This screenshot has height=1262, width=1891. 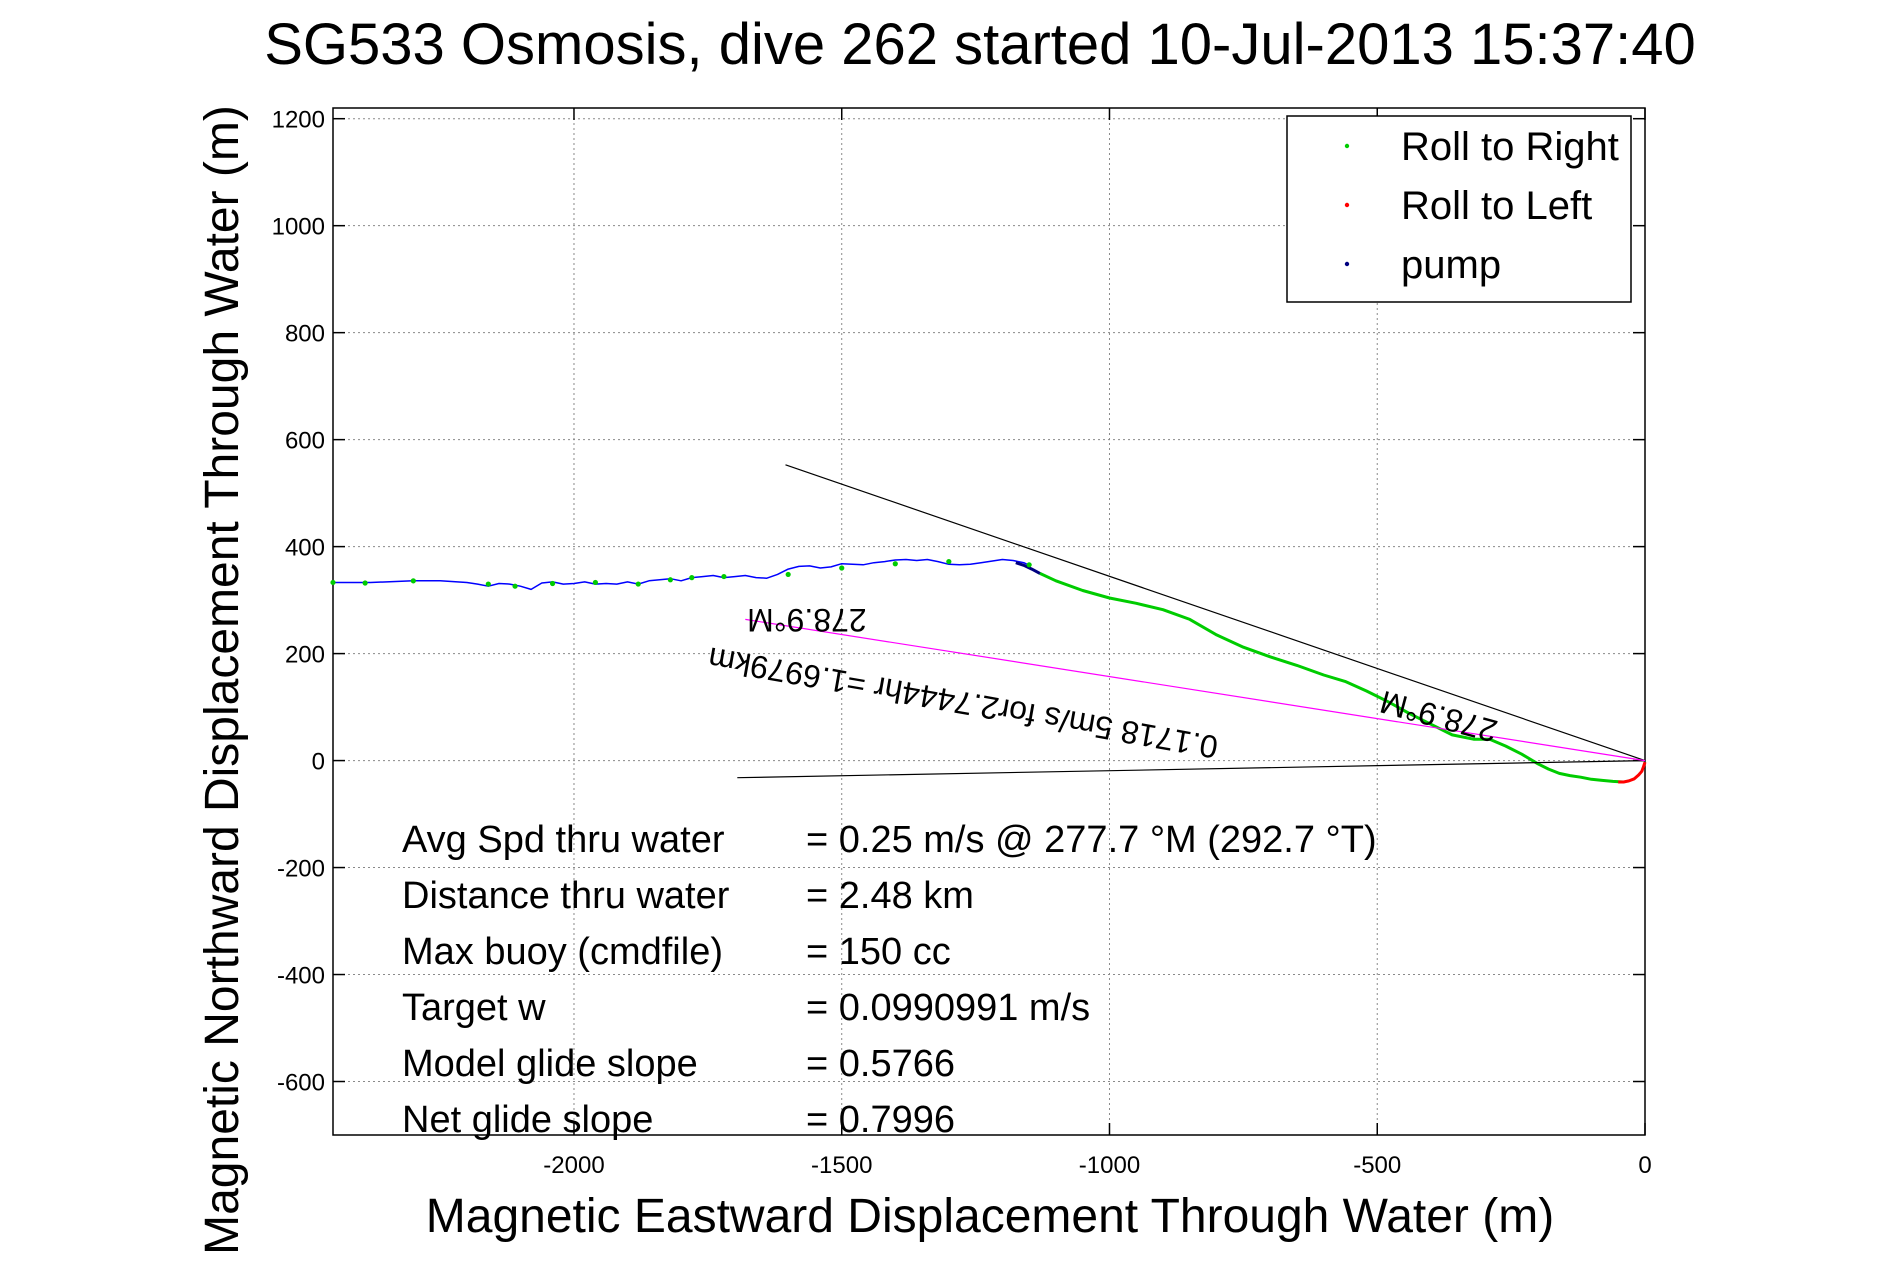 I want to click on series-heading-line, so click(x=1215, y=613).